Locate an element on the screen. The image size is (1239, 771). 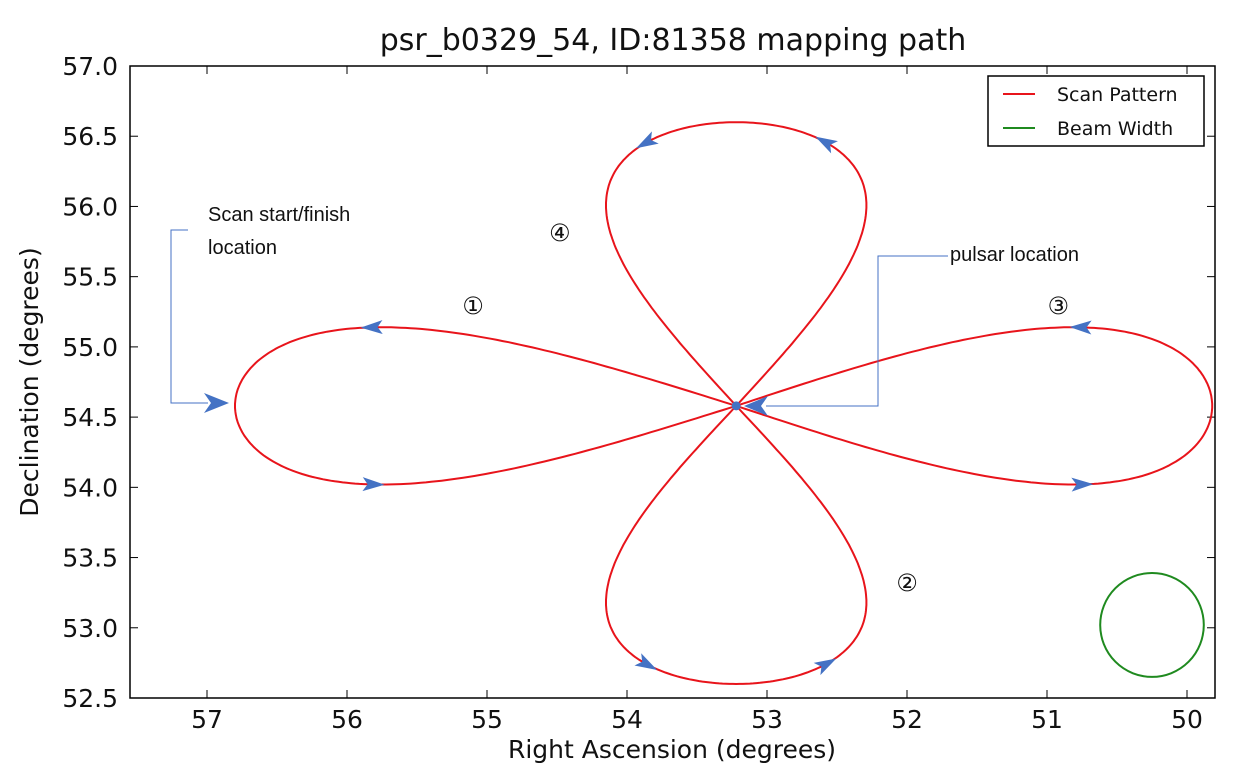
y-tick-label: 56.0 is located at coordinates (90, 206).